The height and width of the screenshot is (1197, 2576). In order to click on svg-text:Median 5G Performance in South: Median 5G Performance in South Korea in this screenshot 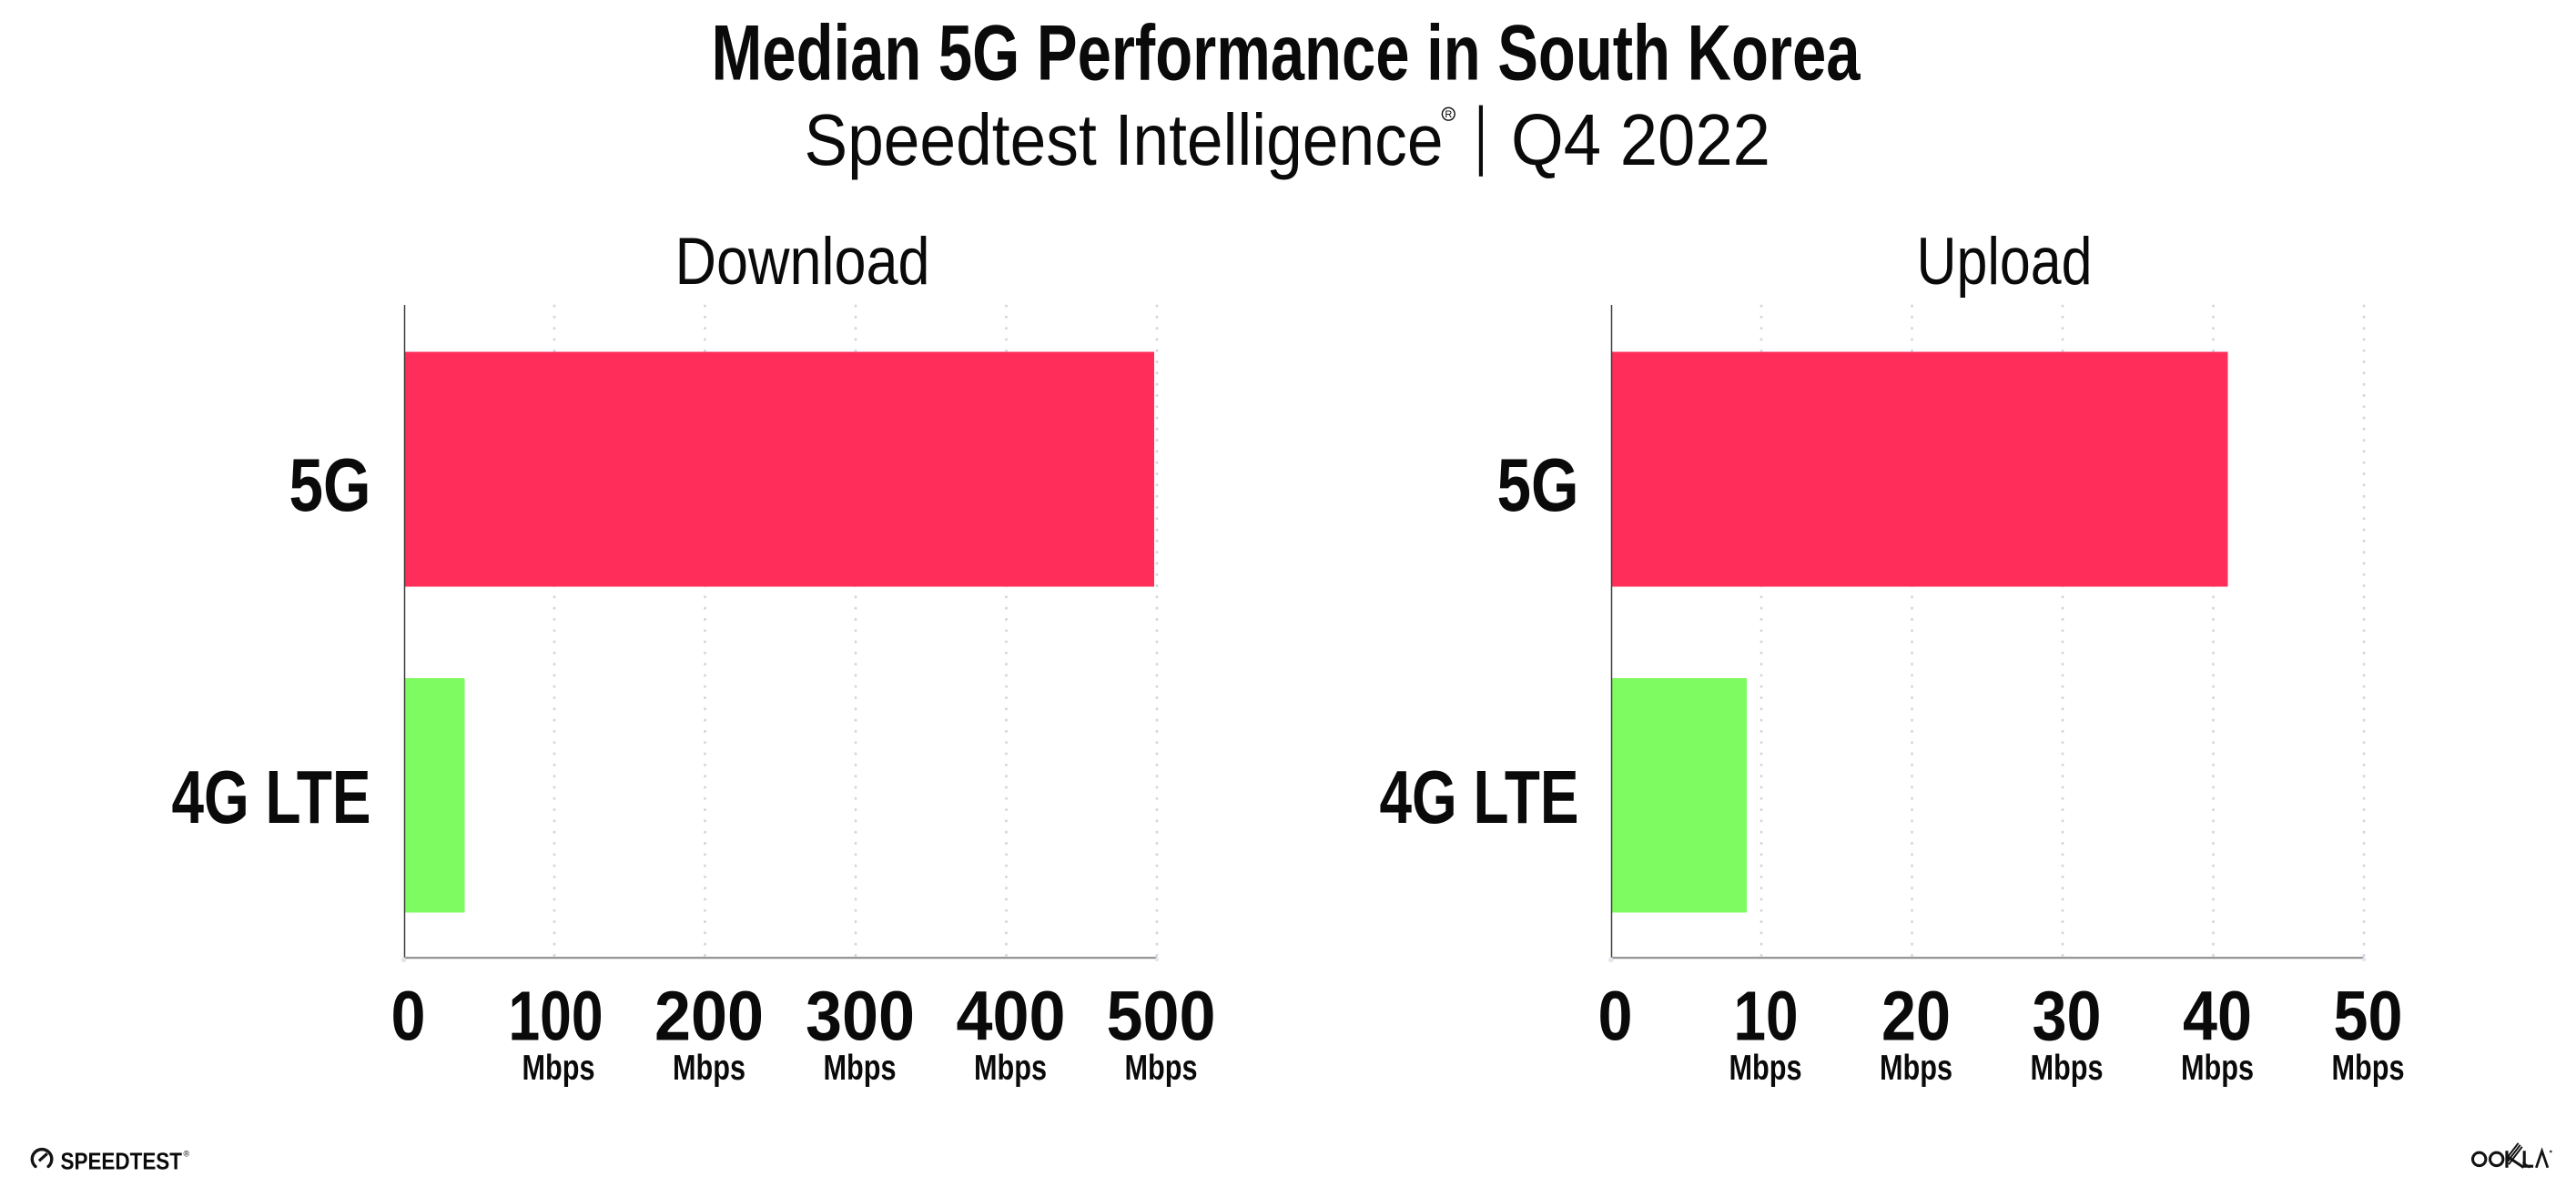, I will do `click(1286, 54)`.